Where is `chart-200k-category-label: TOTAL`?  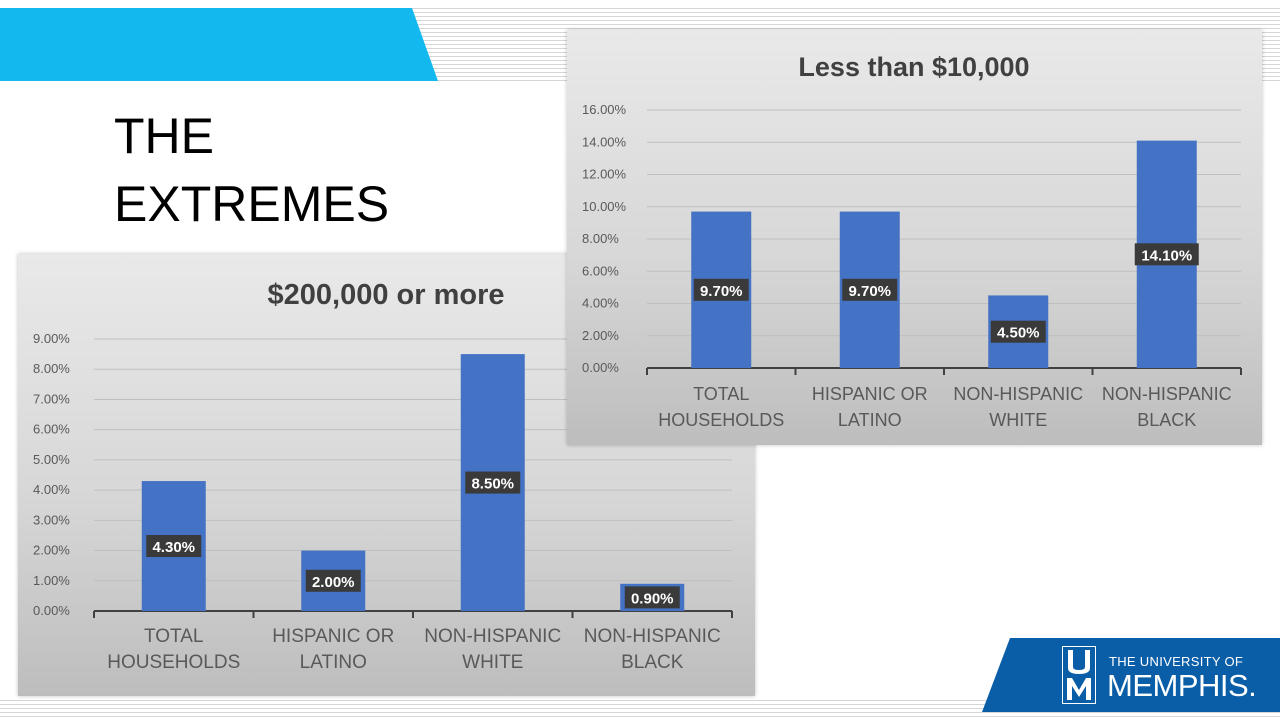 chart-200k-category-label: TOTAL is located at coordinates (173, 636).